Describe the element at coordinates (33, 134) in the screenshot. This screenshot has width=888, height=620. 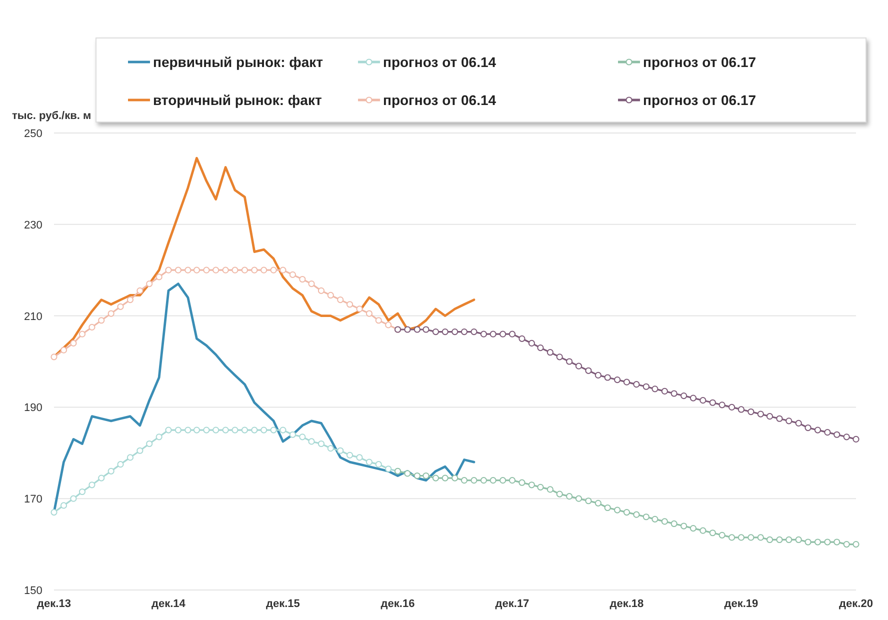
I see `y-tick-label: 250` at that location.